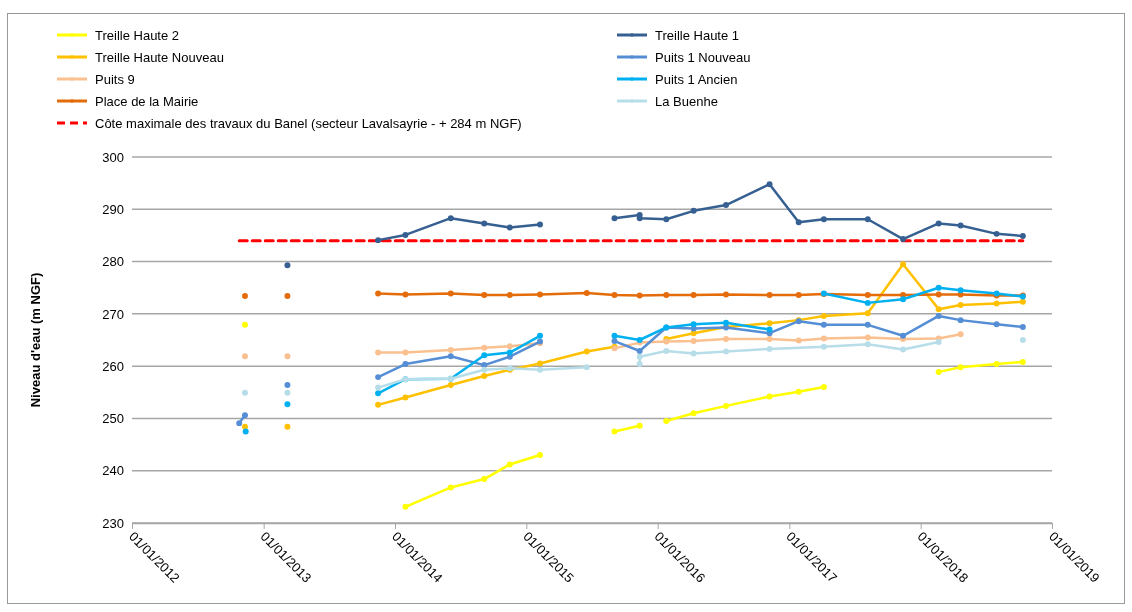 This screenshot has width=1132, height=612. Describe the element at coordinates (115, 79) in the screenshot. I see `legend-label: Puits 9` at that location.